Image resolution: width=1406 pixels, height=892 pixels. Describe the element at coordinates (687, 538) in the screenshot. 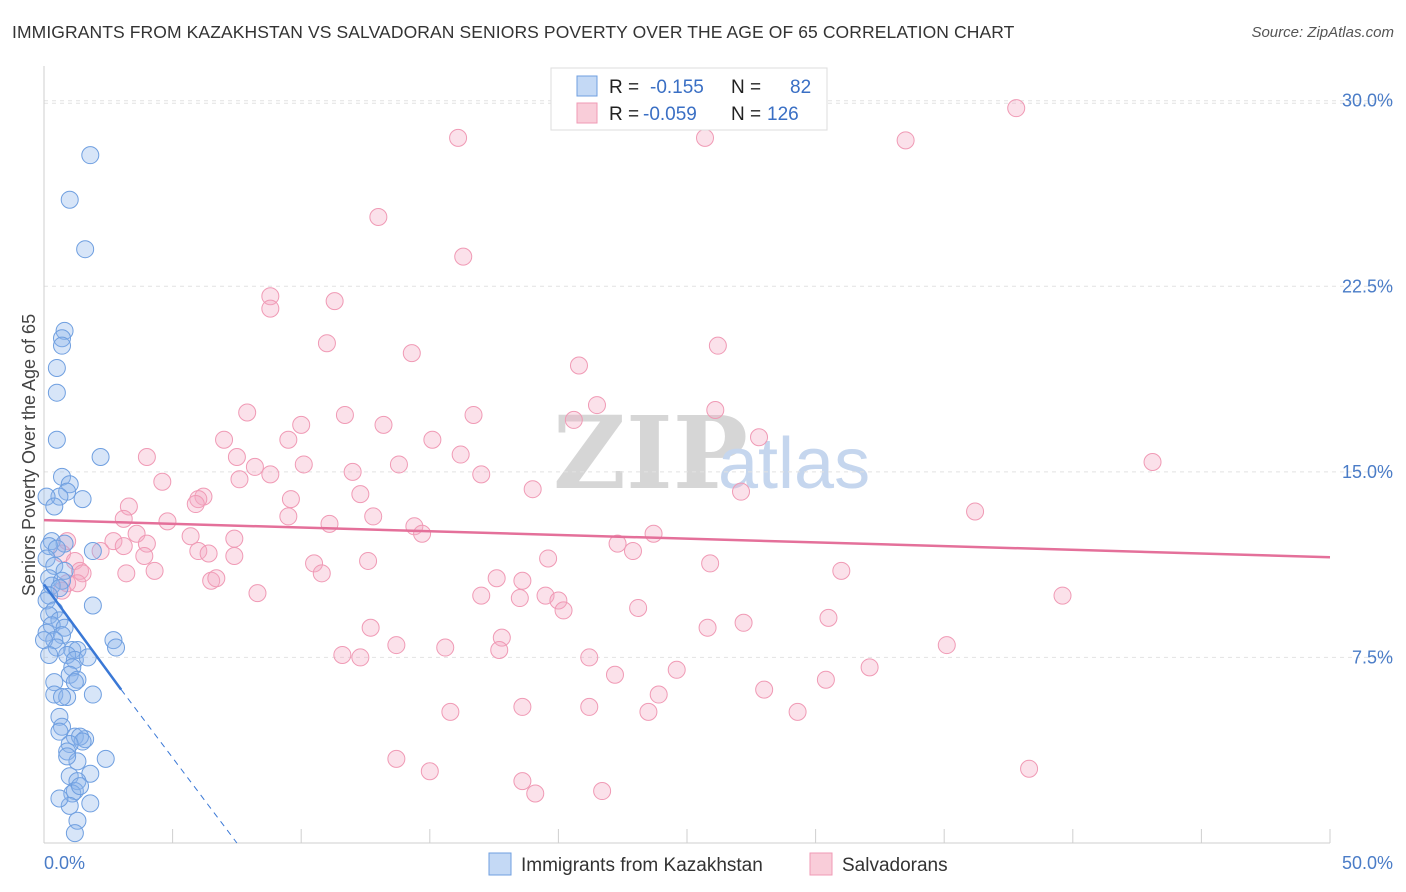

I see `salvadorans-trend-line` at that location.